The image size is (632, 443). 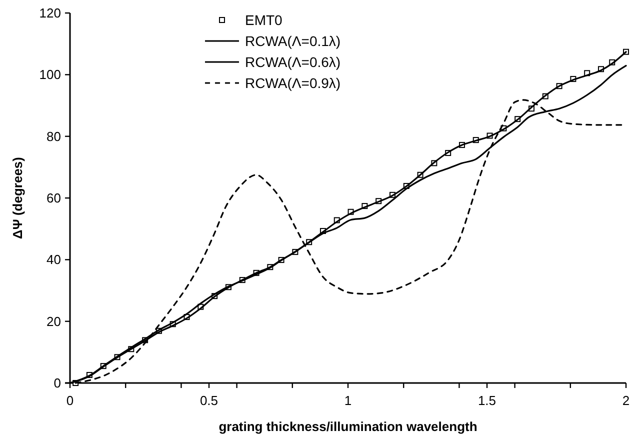 I want to click on y-tick-label: 0, so click(x=57, y=383).